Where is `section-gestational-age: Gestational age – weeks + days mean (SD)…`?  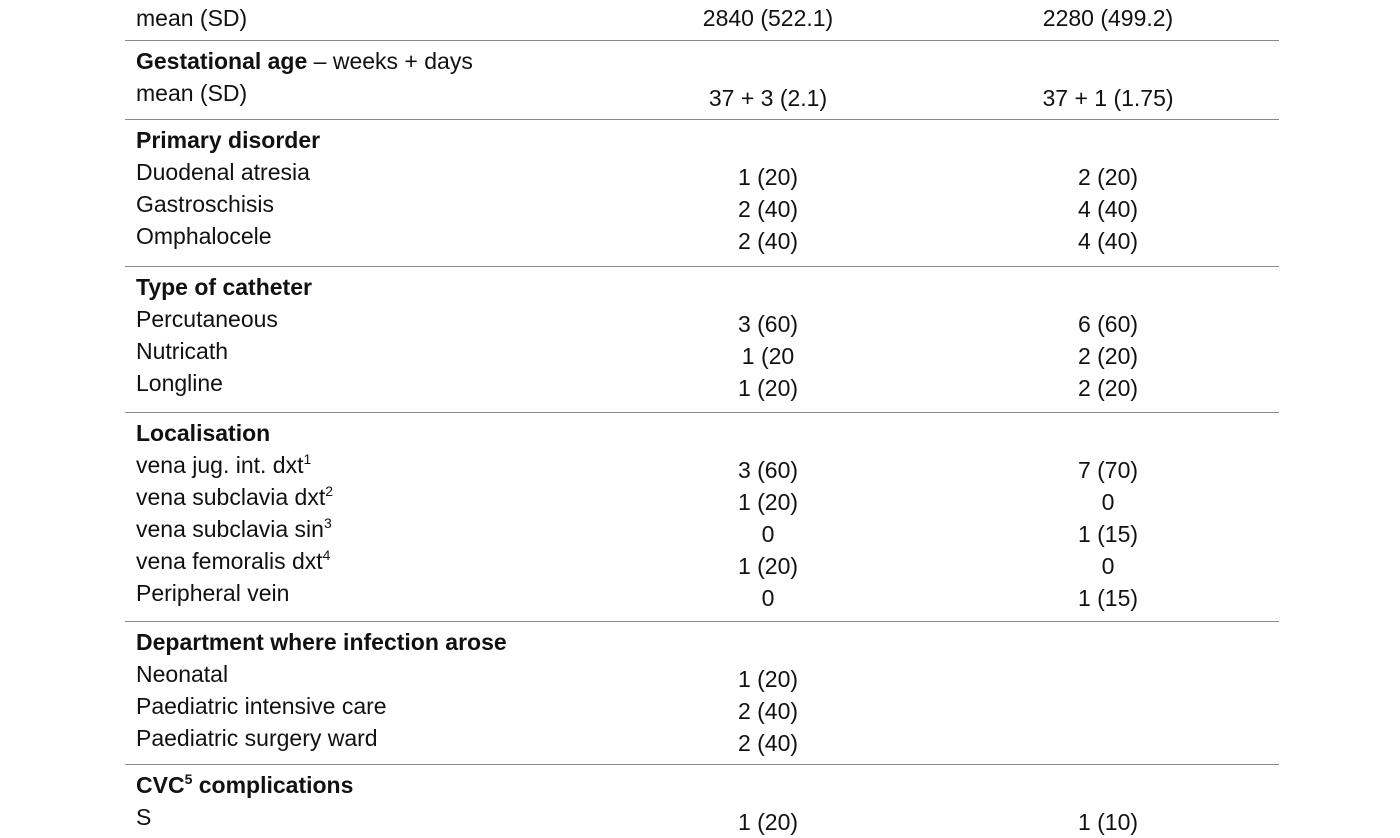
section-gestational-age: Gestational age – weeks + days mean (SD)… is located at coordinates (702, 82).